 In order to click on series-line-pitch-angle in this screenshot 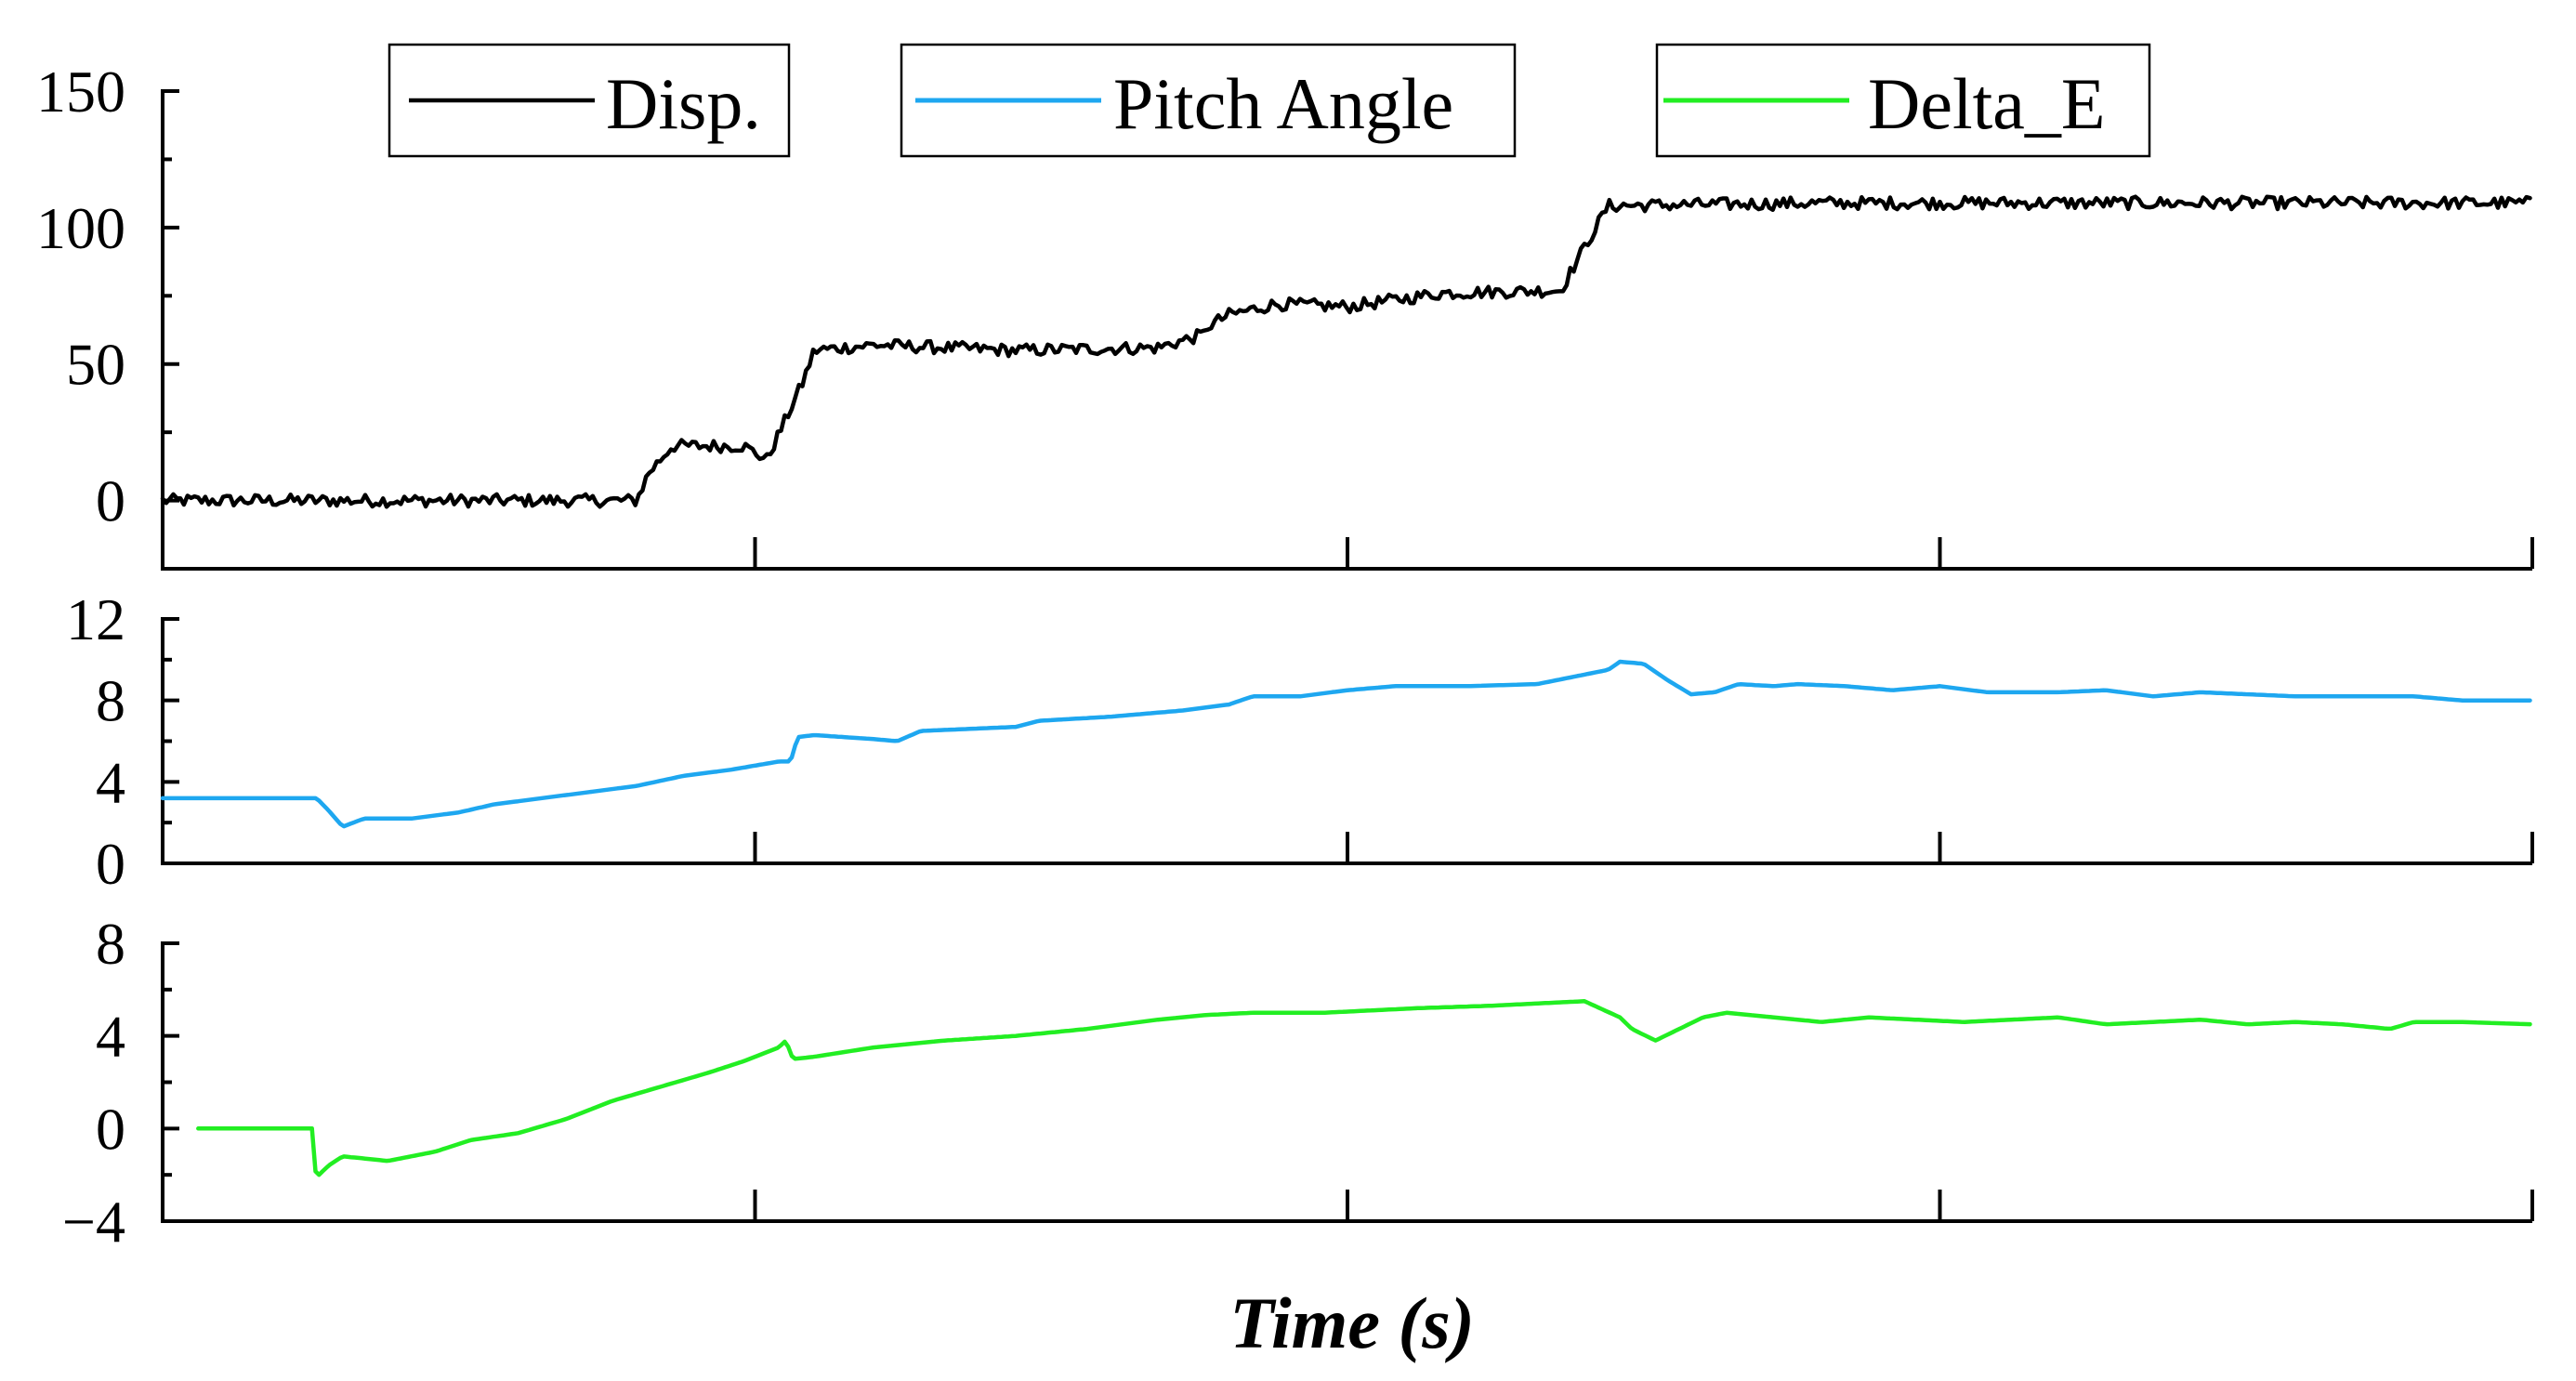, I will do `click(1346, 744)`.